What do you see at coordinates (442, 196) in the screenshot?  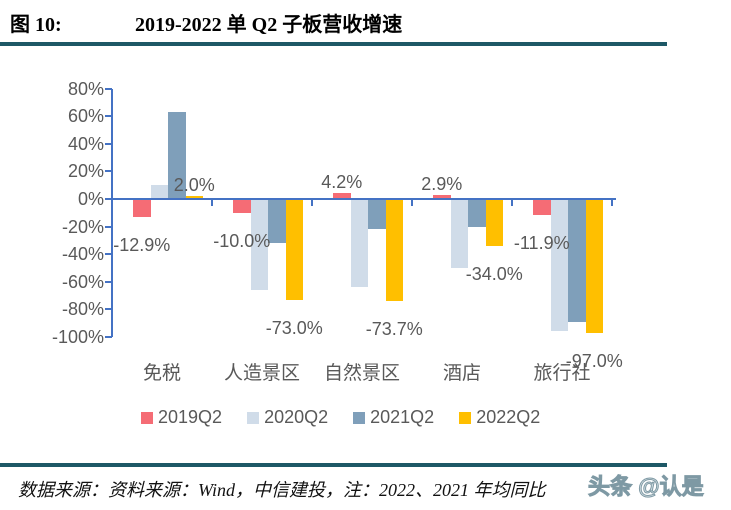 I see `bar-2019Q2-酒店` at bounding box center [442, 196].